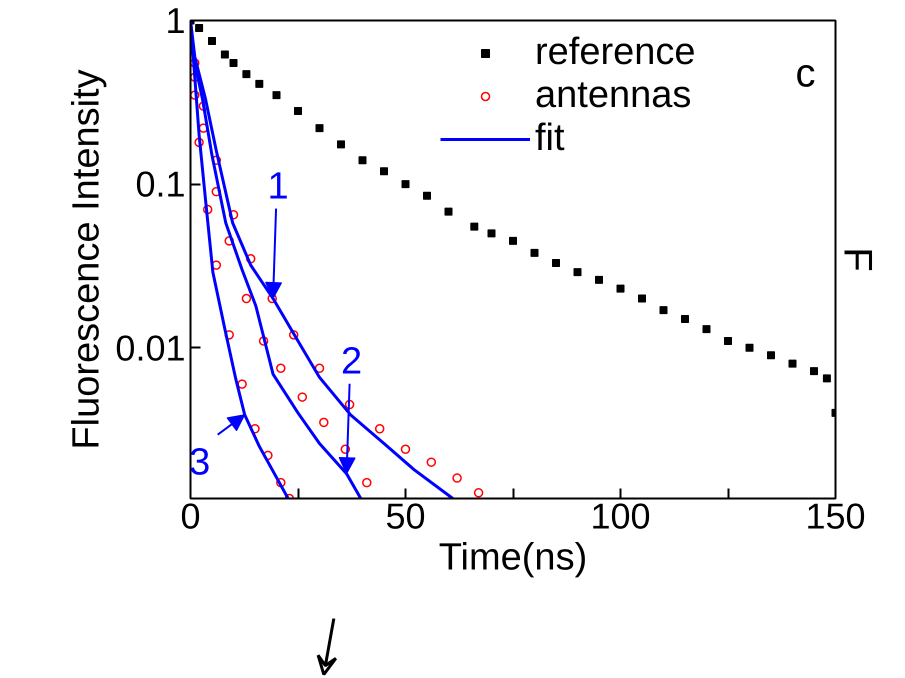 The image size is (905, 678). What do you see at coordinates (405, 516) in the screenshot?
I see `x-tick-label: 50` at bounding box center [405, 516].